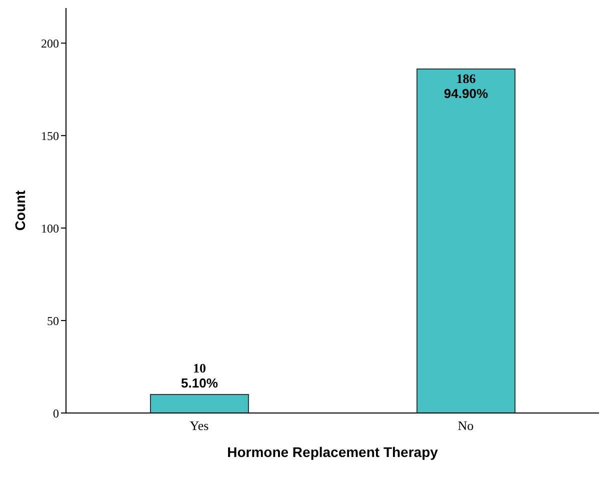  Describe the element at coordinates (53, 321) in the screenshot. I see `y-tick-label: 50` at that location.